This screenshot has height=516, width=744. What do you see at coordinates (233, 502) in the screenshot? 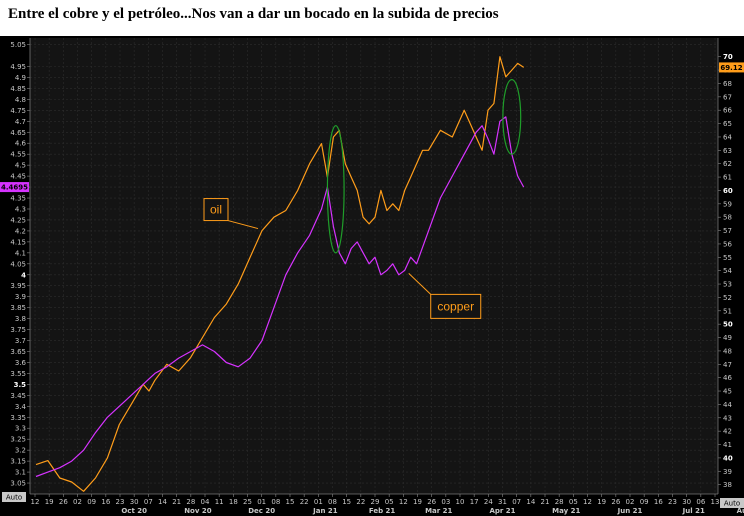
I see `x-tick-label: 18` at bounding box center [233, 502].